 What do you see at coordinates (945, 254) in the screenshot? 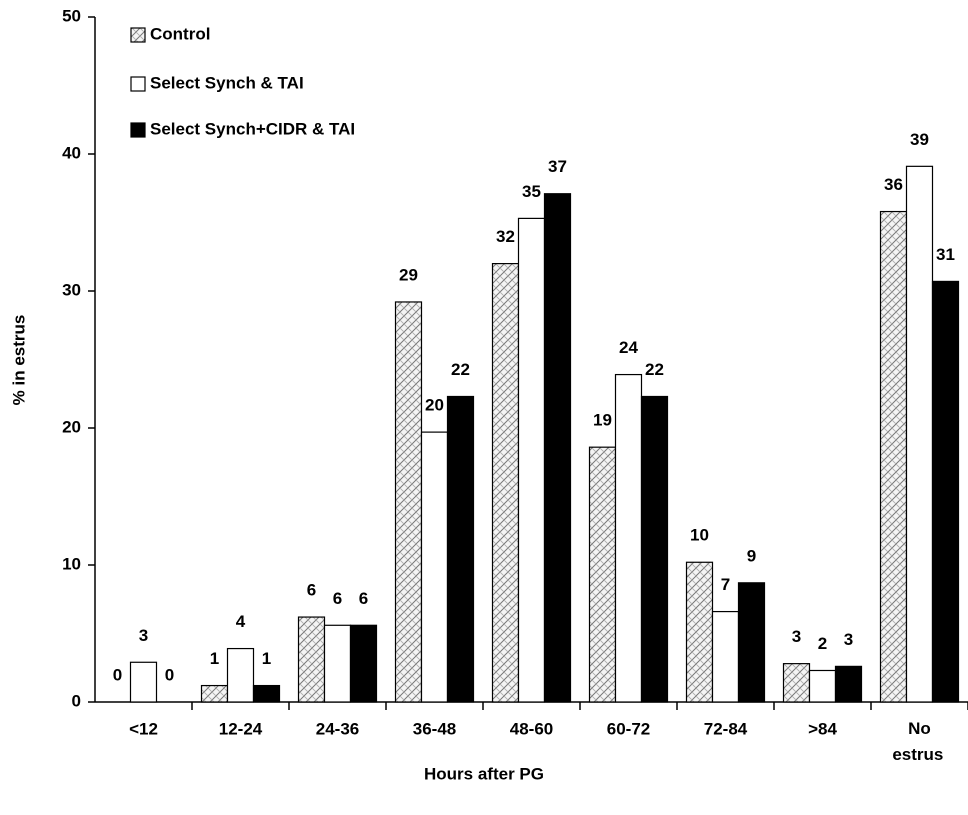
I see `data-label: 31` at bounding box center [945, 254].